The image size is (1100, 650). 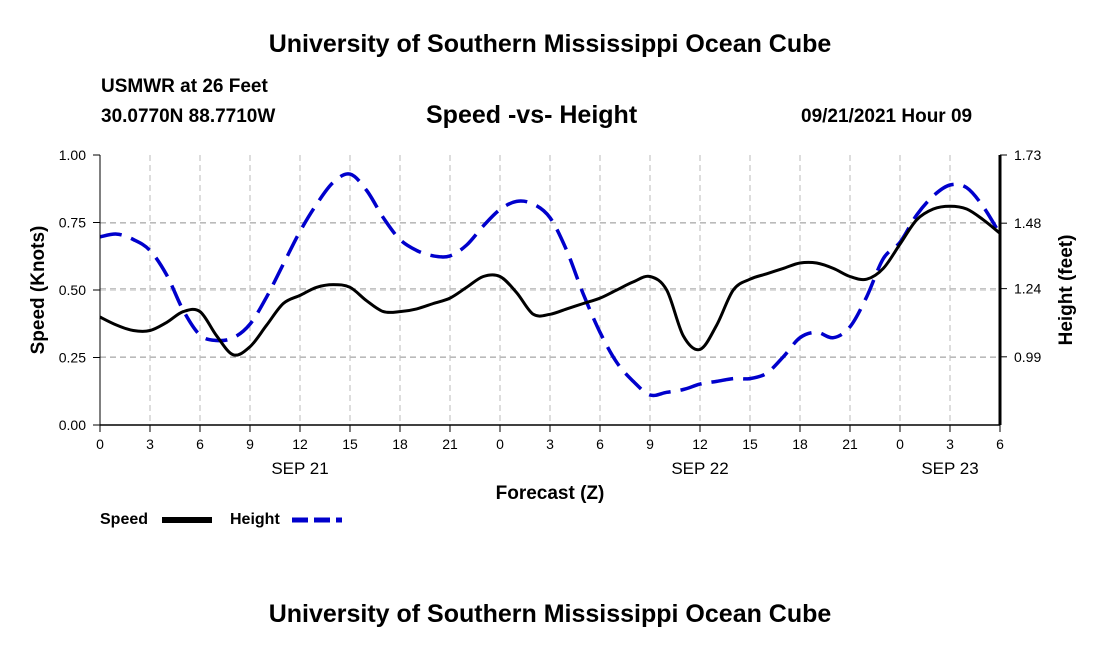 I want to click on x-date-label: SEP 21, so click(x=299, y=468).